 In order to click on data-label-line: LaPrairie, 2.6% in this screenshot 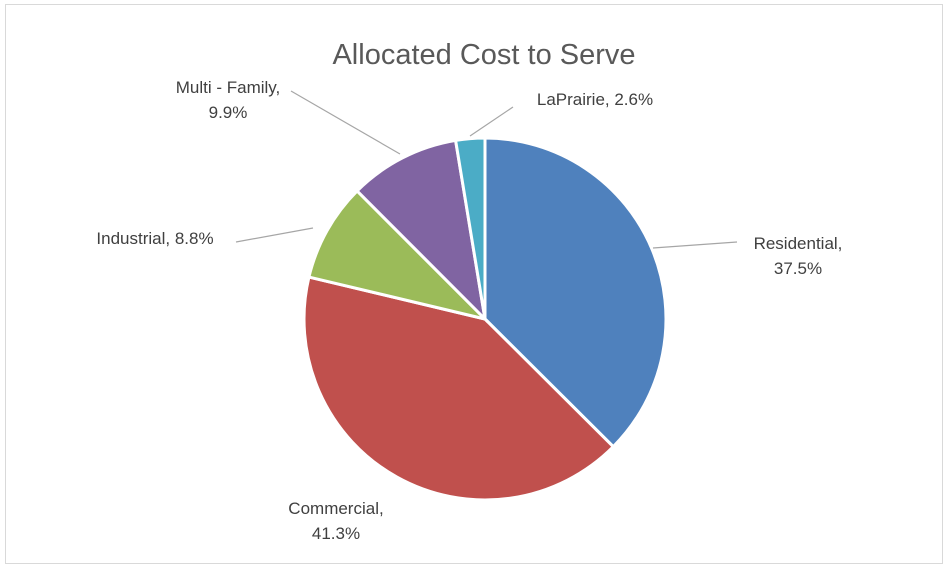, I will do `click(595, 99)`.